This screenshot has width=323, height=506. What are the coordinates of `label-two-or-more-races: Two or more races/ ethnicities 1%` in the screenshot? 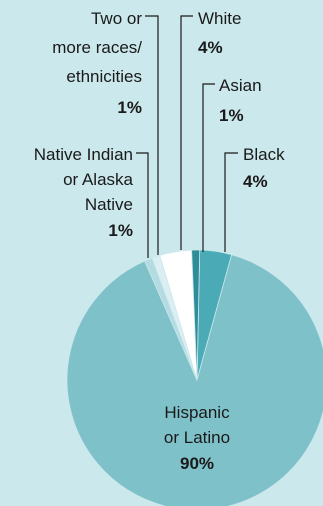 It's located at (97, 63).